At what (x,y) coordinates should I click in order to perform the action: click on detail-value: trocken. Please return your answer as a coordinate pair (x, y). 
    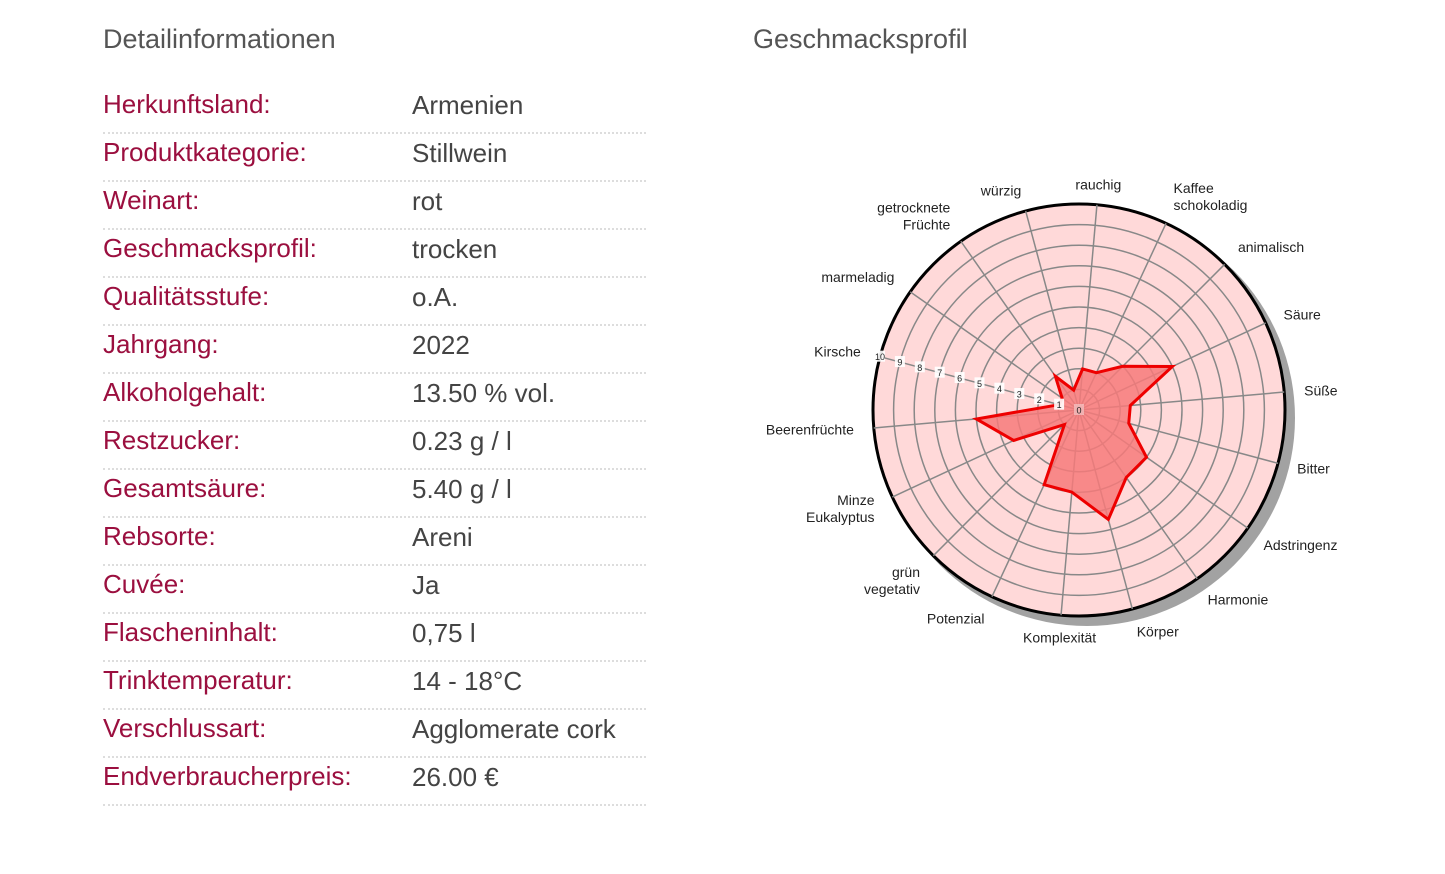
    Looking at the image, I should click on (455, 249).